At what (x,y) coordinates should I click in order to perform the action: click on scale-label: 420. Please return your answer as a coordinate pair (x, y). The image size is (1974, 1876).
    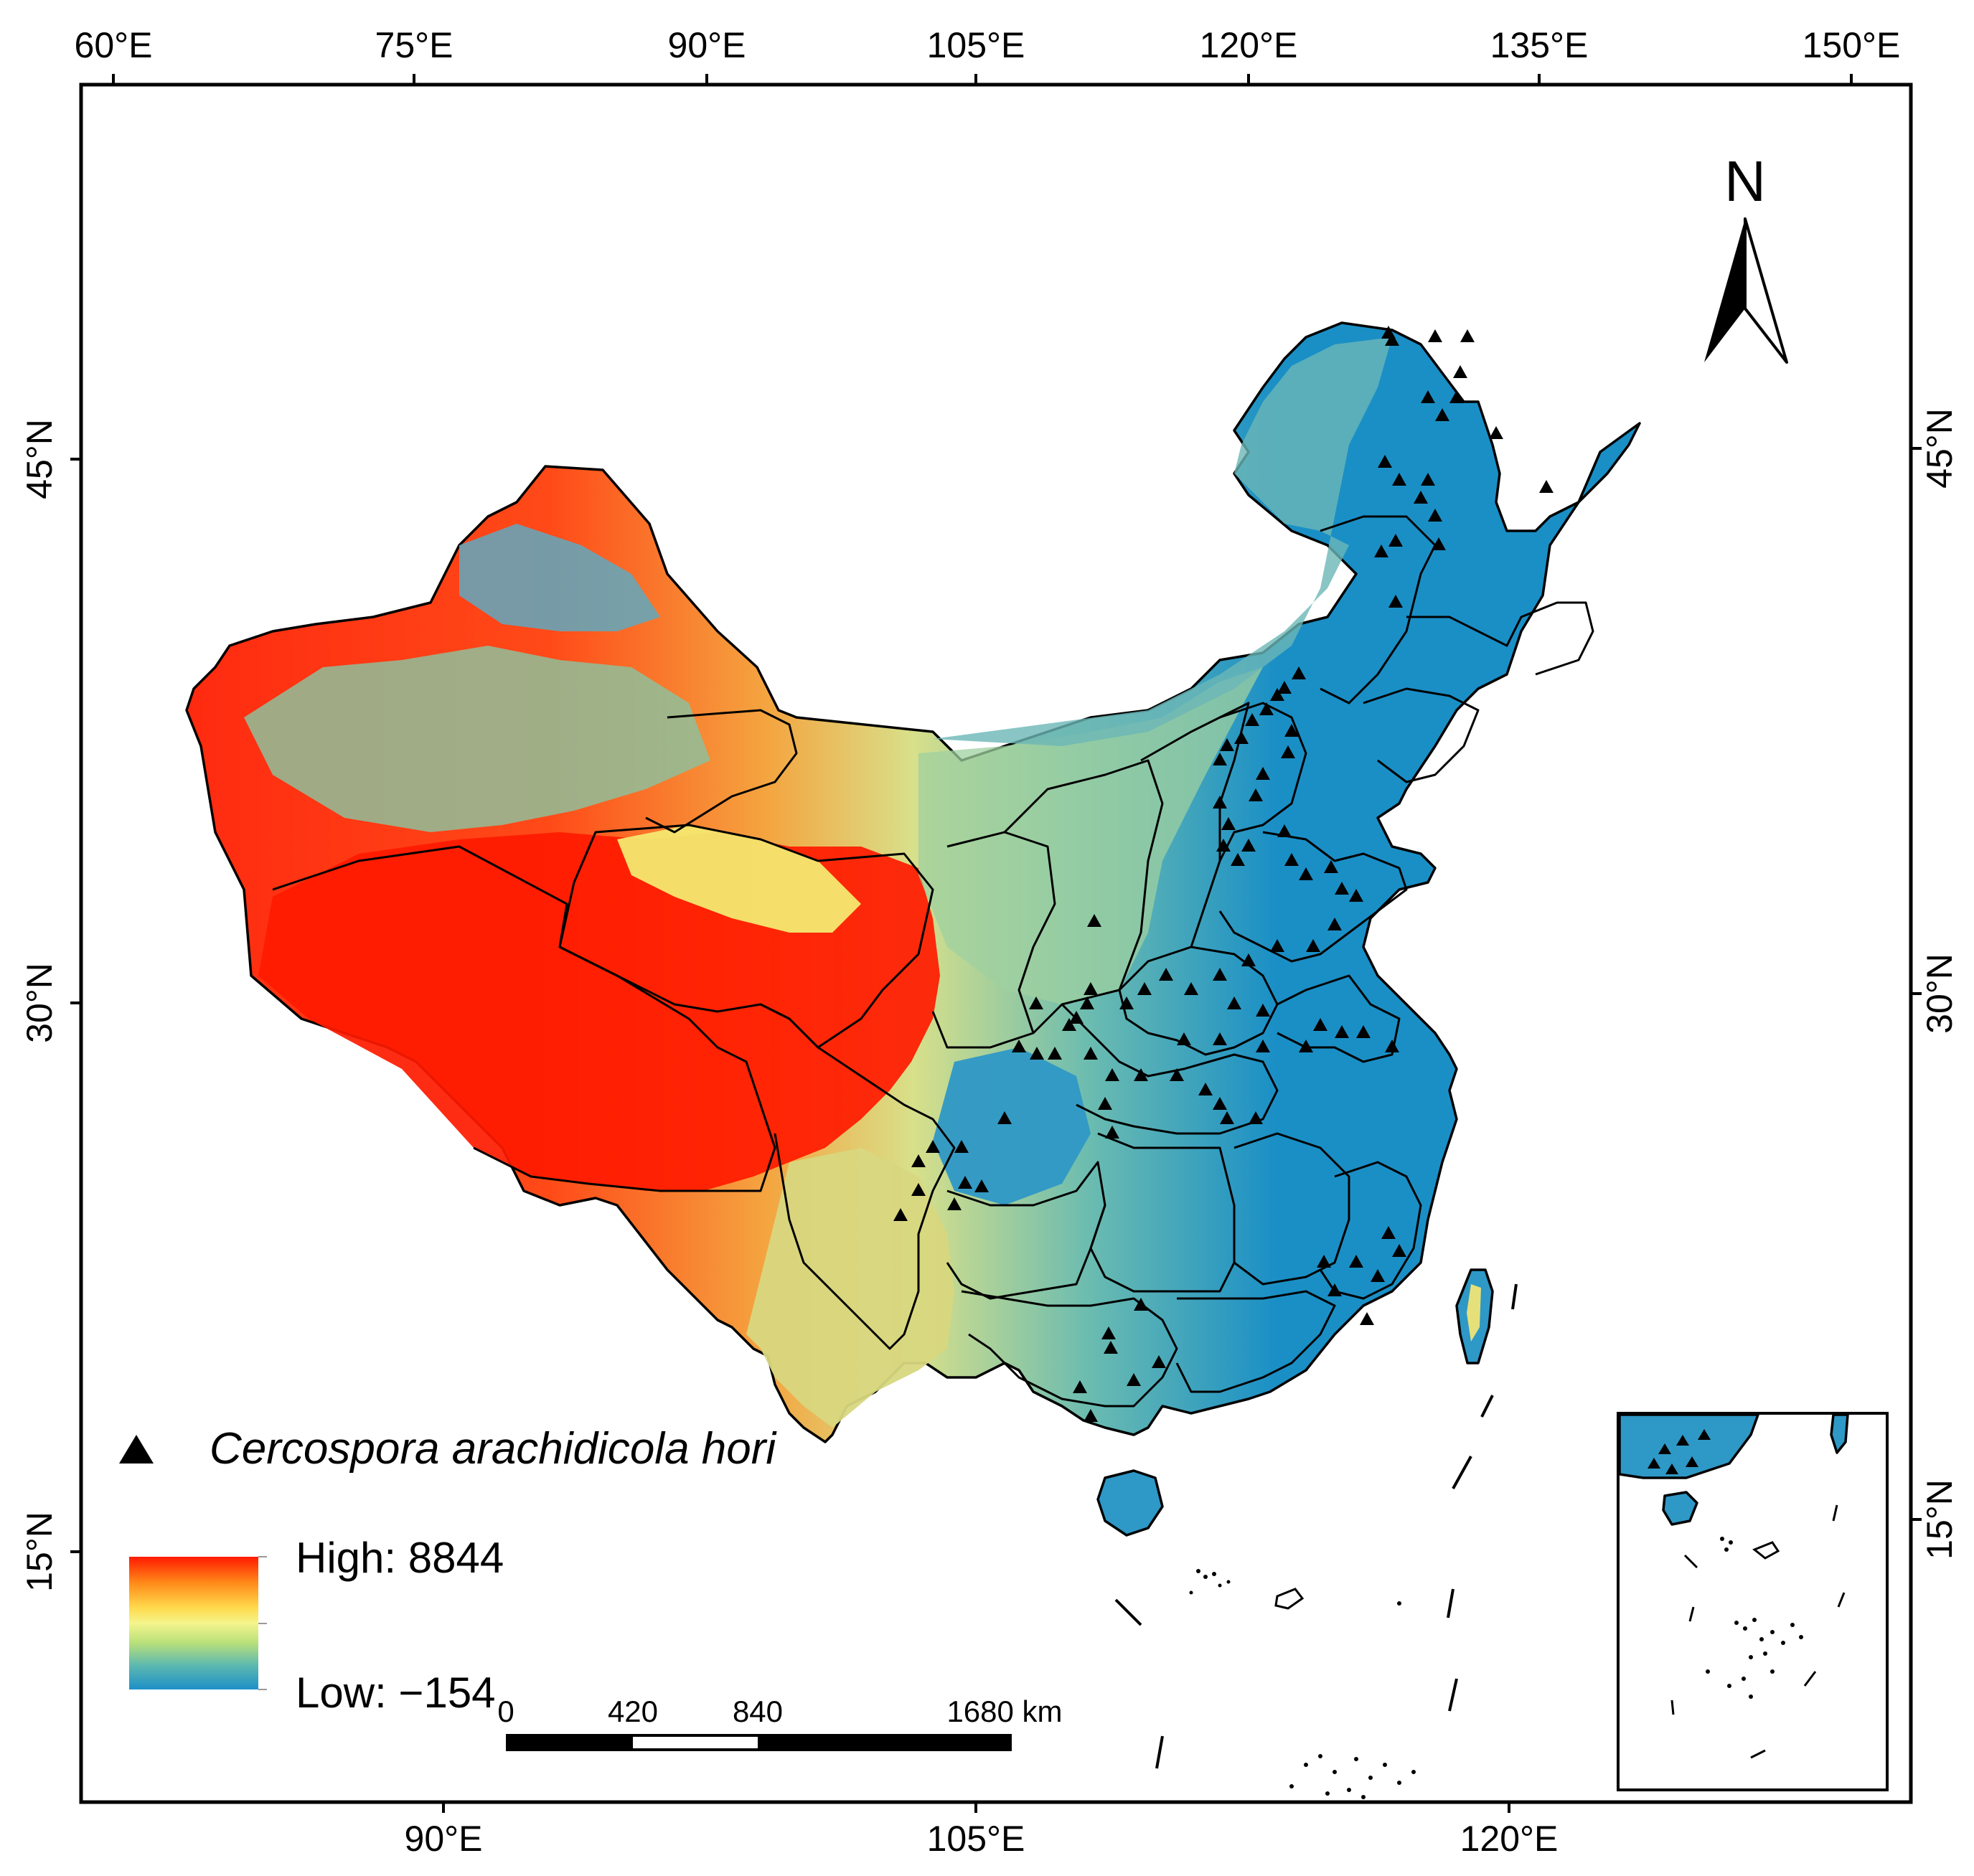
    Looking at the image, I should click on (633, 1711).